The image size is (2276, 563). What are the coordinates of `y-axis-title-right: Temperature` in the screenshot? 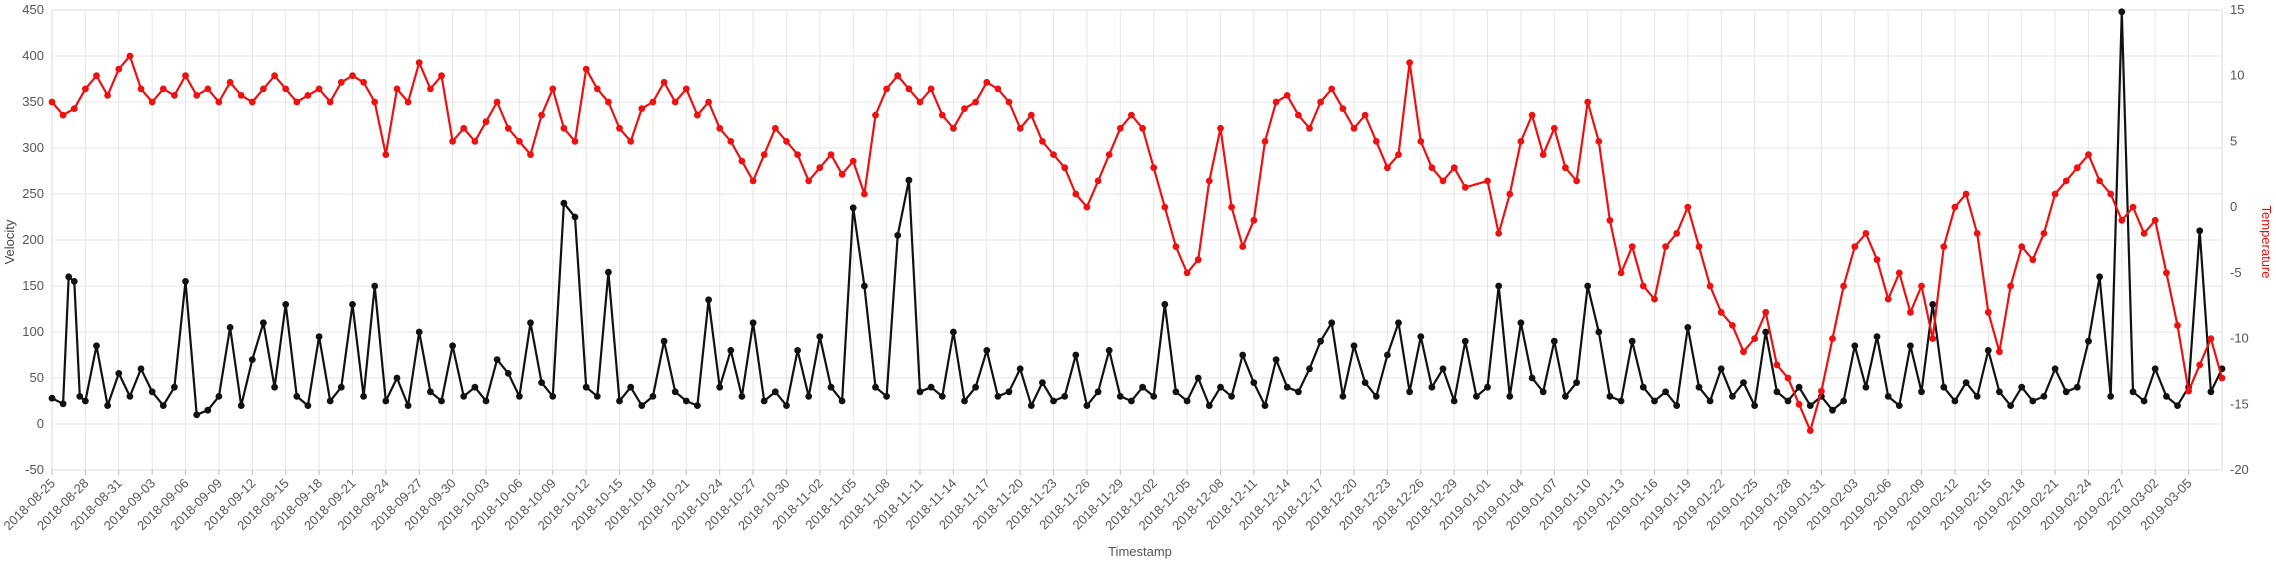 It's located at (2266, 242).